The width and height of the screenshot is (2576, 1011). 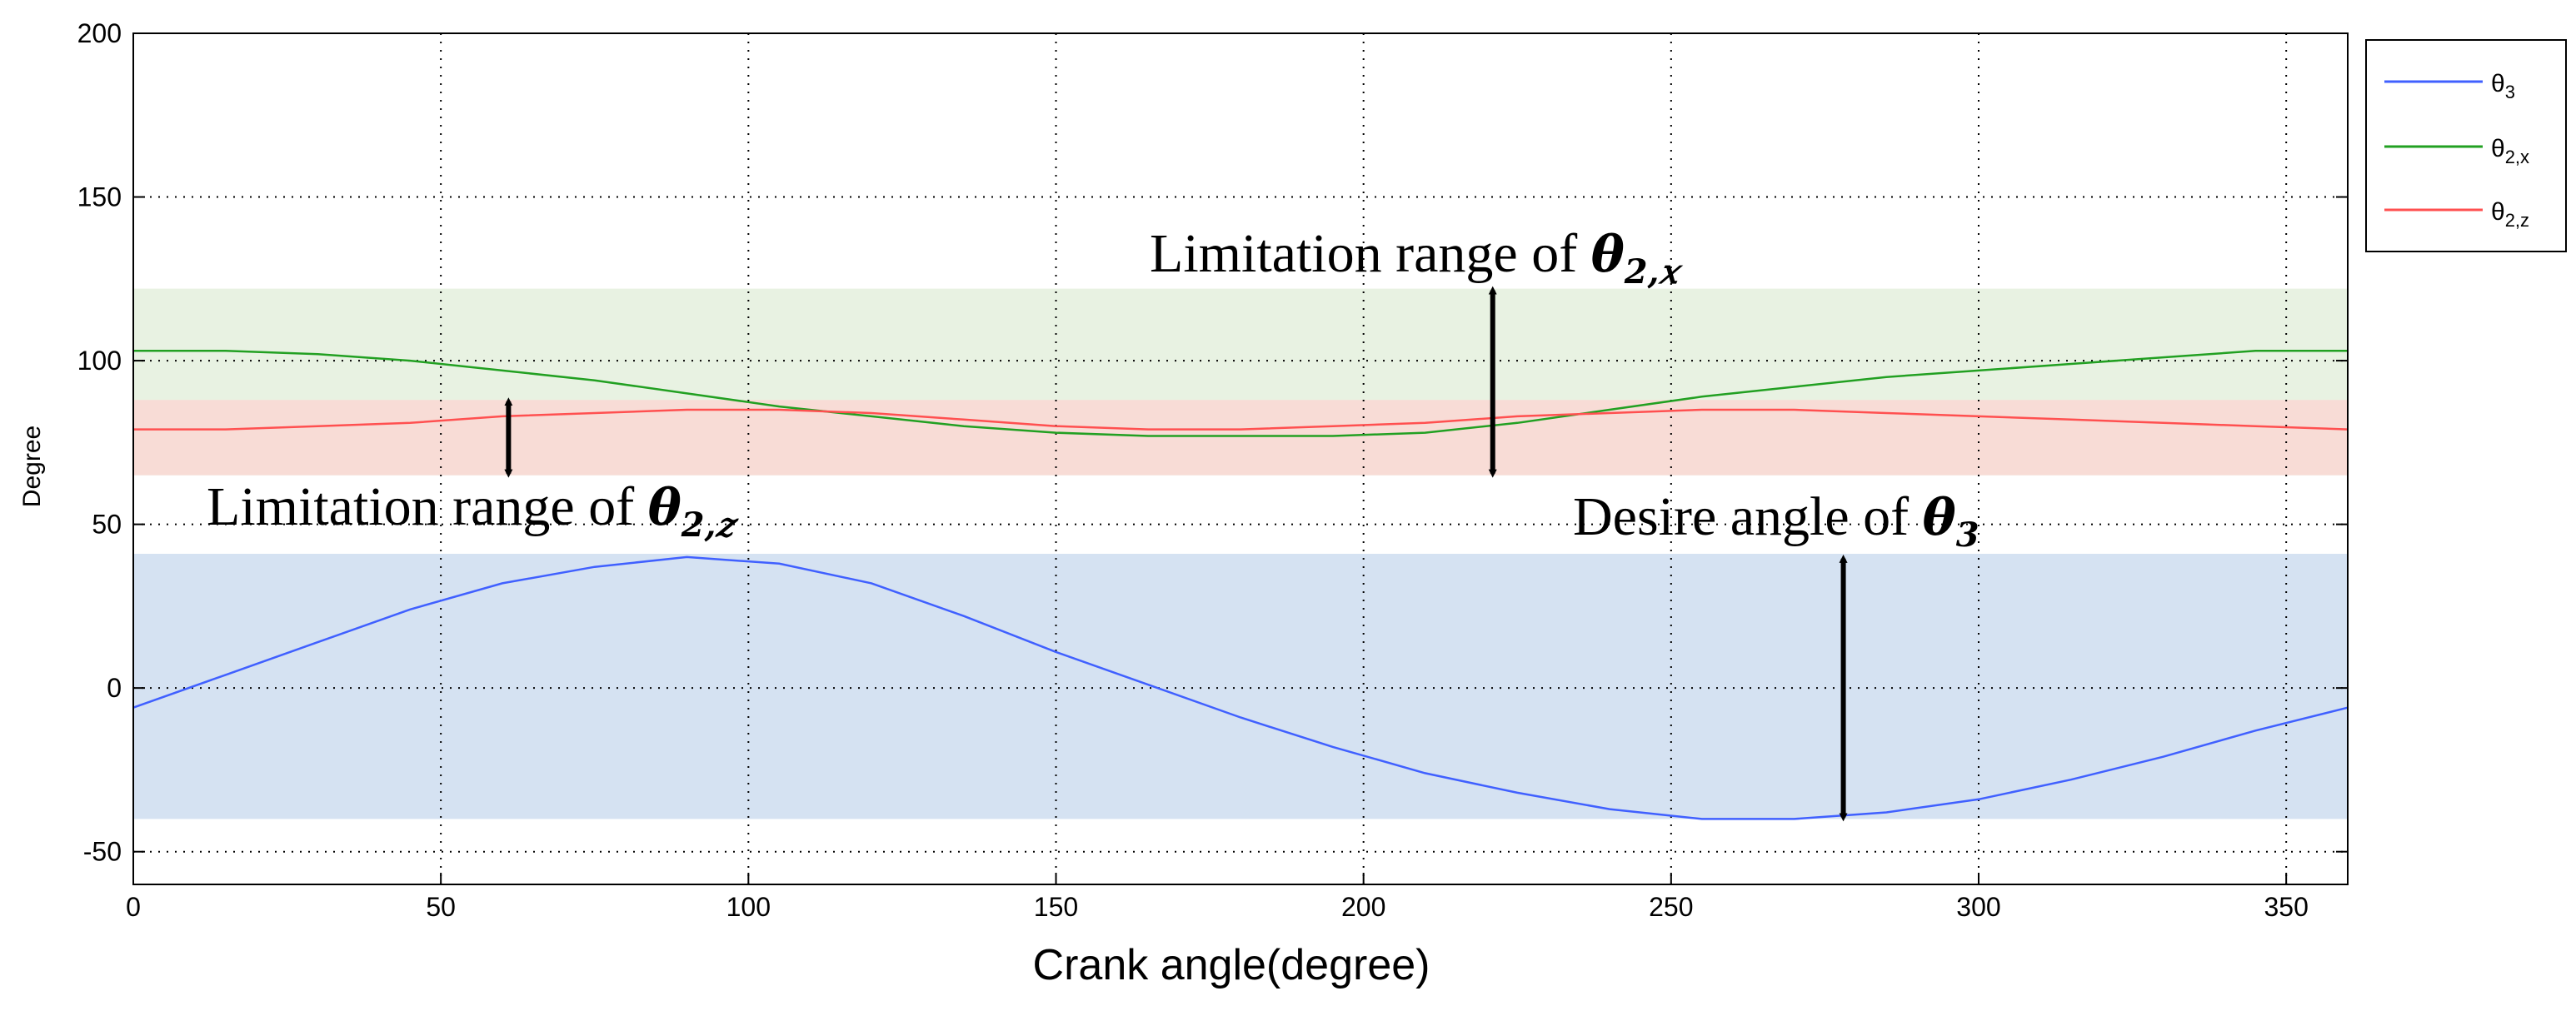 I want to click on y-tick-label: 0, so click(x=114, y=688).